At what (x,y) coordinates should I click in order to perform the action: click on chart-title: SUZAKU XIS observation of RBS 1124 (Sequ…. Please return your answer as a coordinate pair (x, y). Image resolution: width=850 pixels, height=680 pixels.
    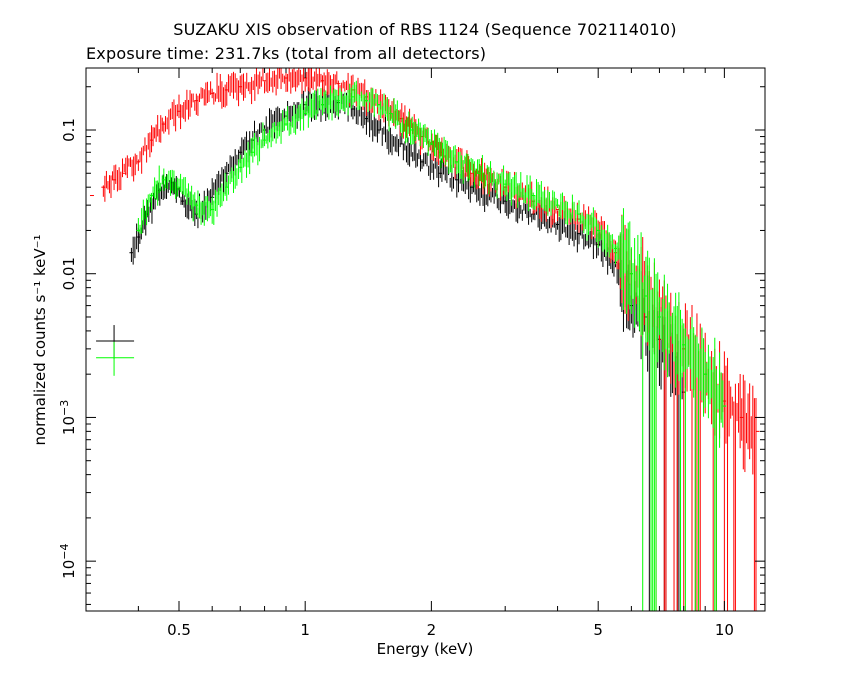
    Looking at the image, I should click on (425, 29).